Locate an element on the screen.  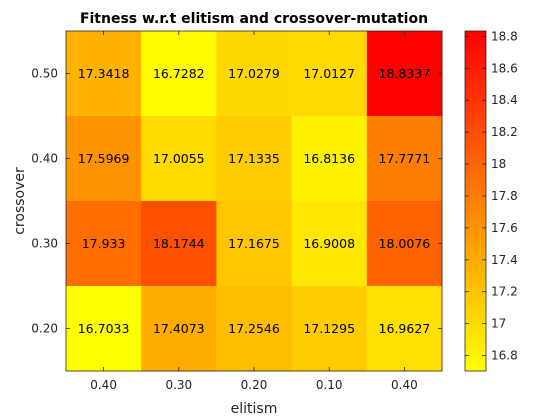
cell-value-label: 16.7033 is located at coordinates (104, 328).